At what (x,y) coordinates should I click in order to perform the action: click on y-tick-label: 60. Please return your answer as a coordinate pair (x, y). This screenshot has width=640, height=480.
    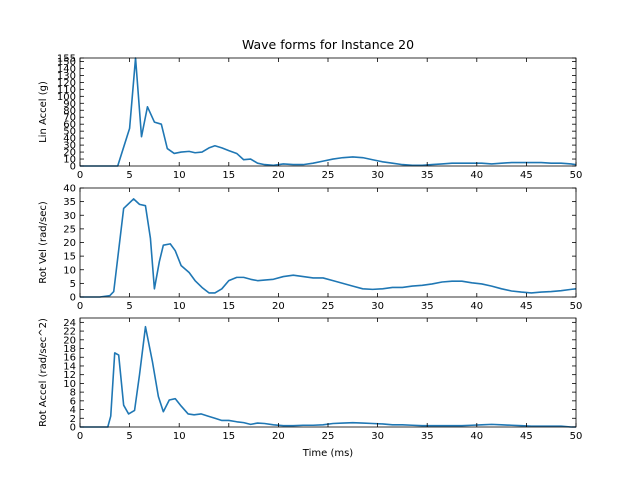
    Looking at the image, I should click on (69, 125).